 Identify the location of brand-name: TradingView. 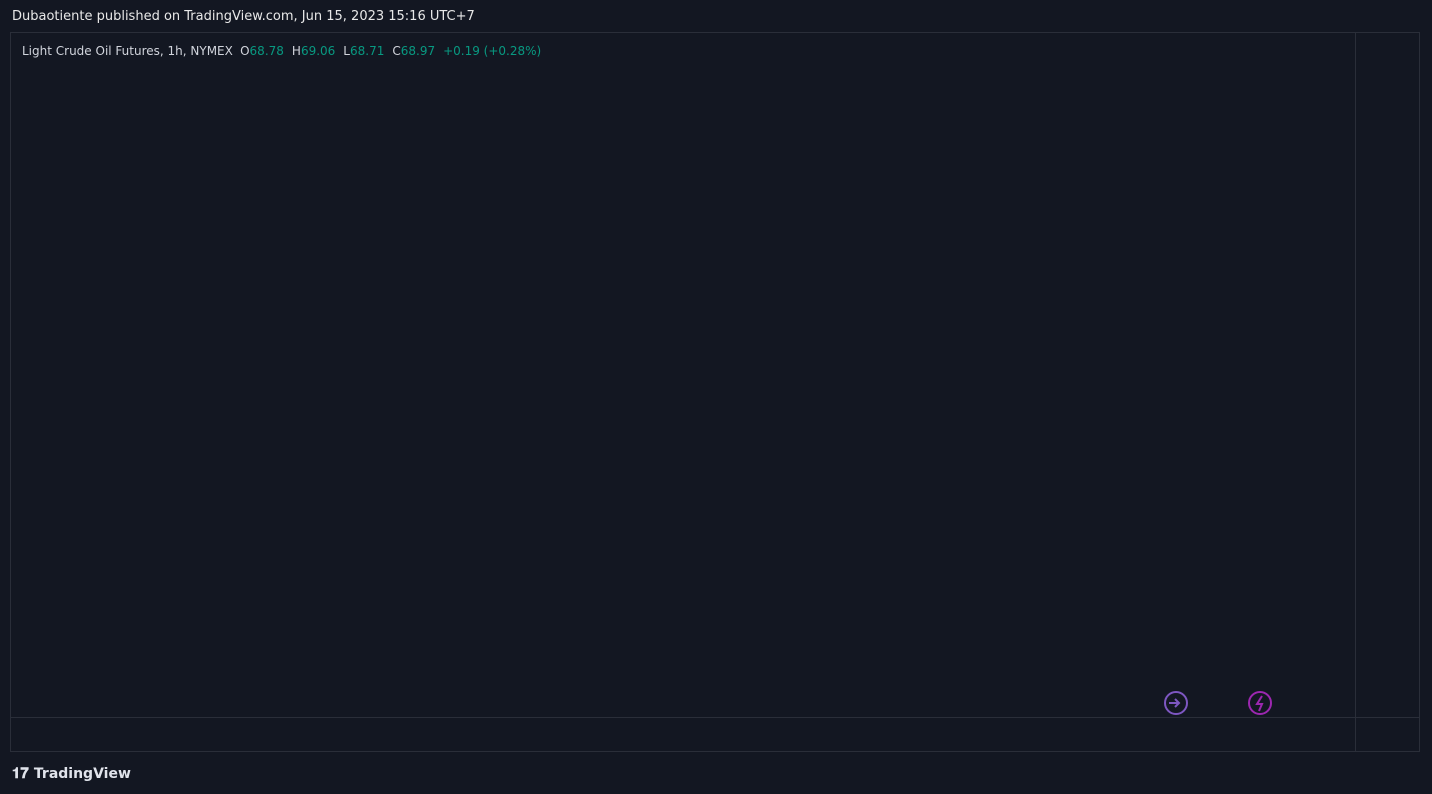
(82, 774).